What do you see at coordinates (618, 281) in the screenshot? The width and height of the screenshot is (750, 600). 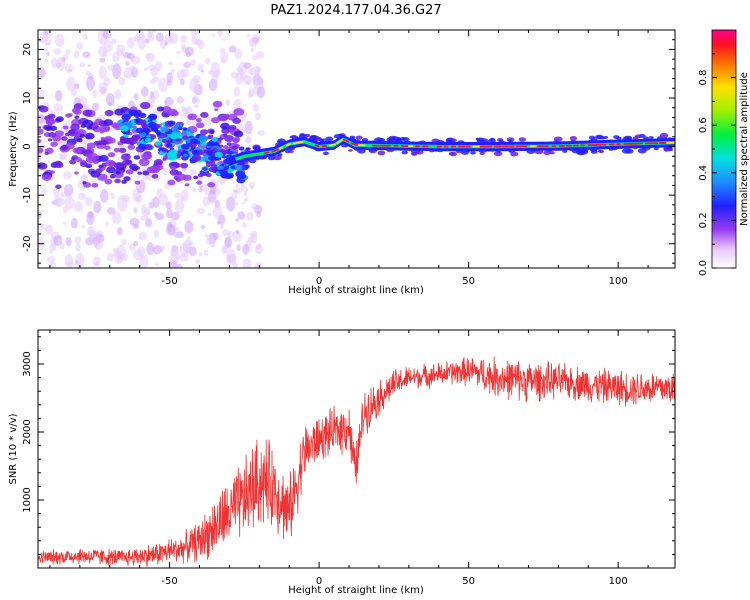 I see `spectrogram-xtick-label: 100` at bounding box center [618, 281].